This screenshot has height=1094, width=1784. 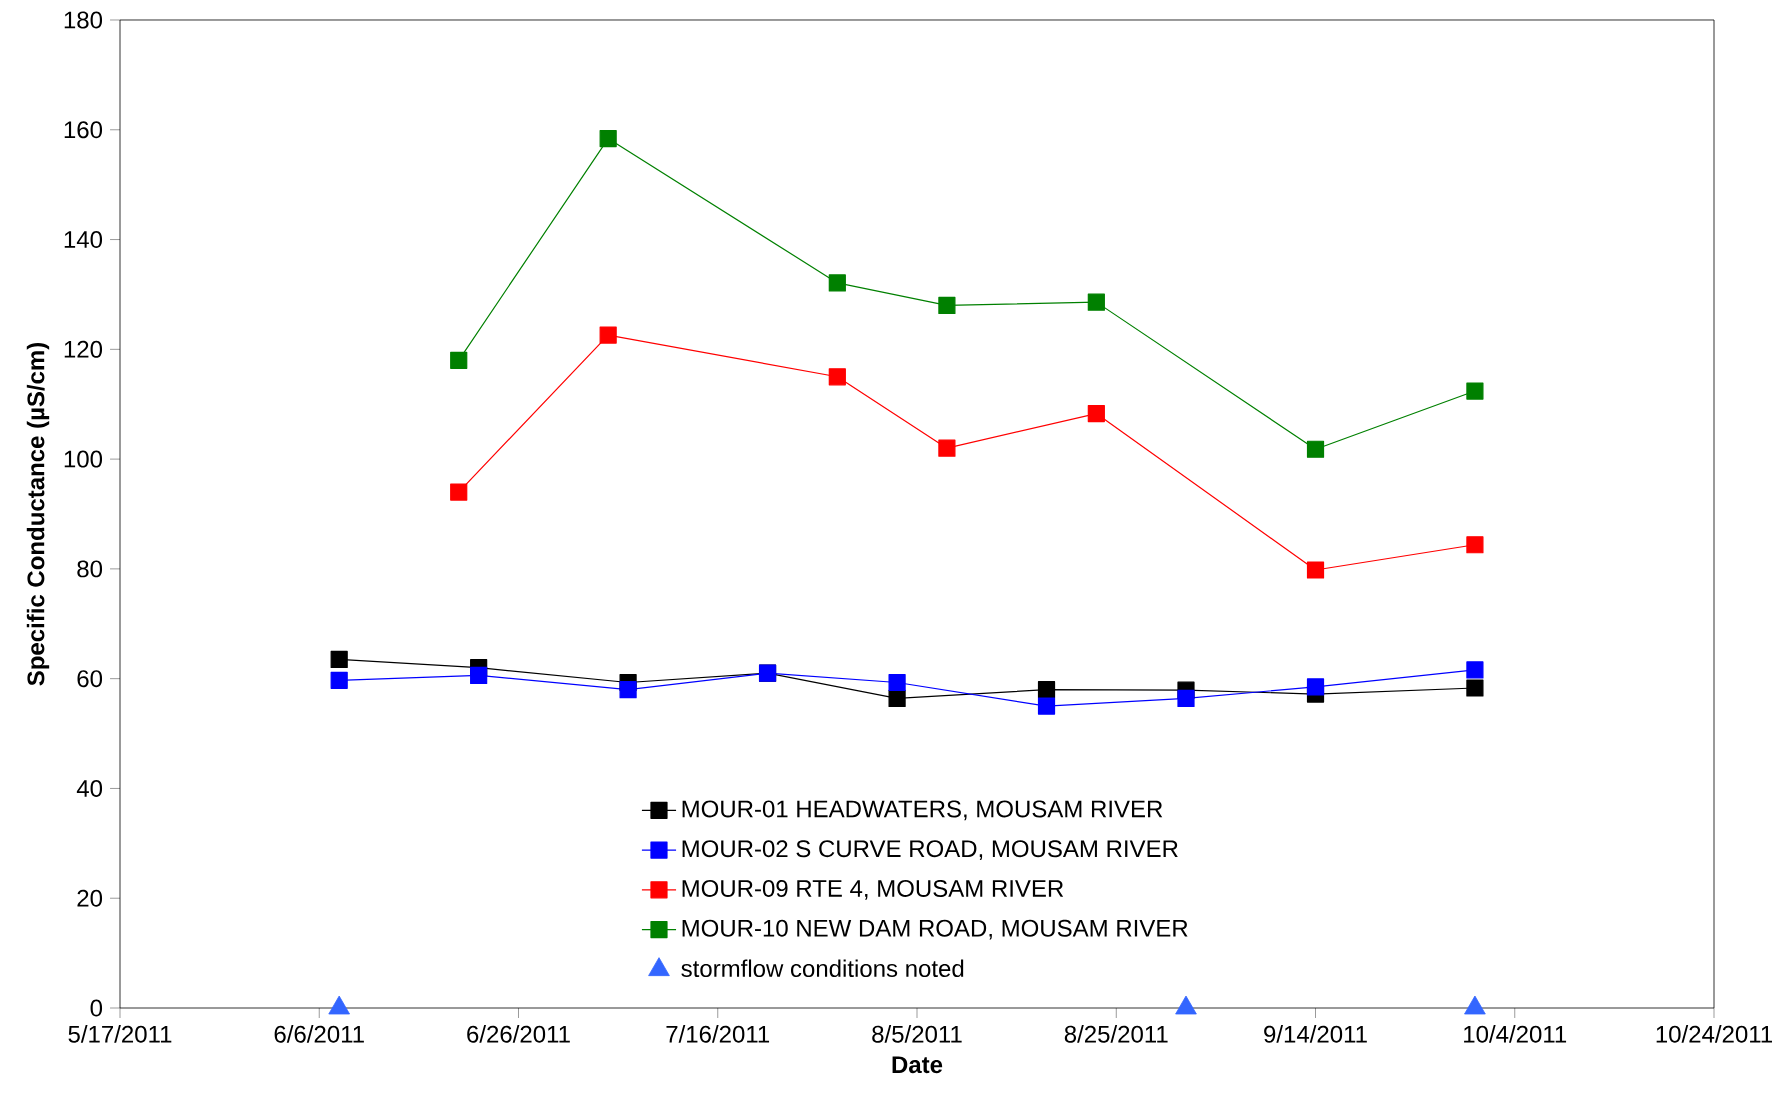 What do you see at coordinates (1315, 1034) in the screenshot?
I see `x-tick-label: 9/14/2011` at bounding box center [1315, 1034].